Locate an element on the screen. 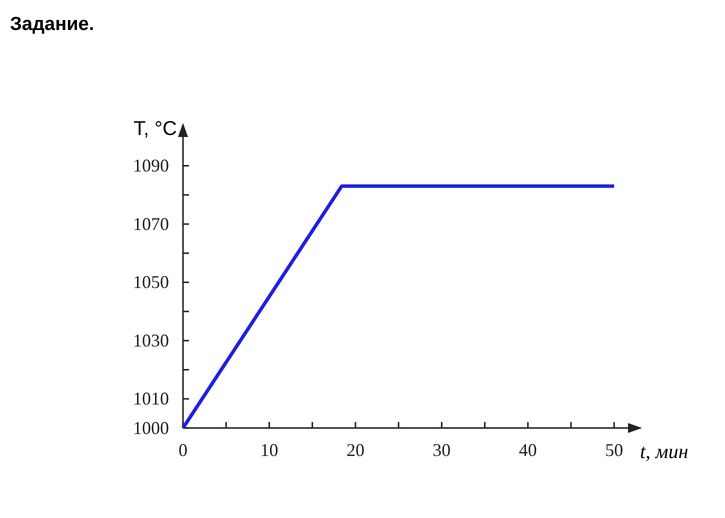 The height and width of the screenshot is (518, 725). x-tick-label: 10 is located at coordinates (269, 450).